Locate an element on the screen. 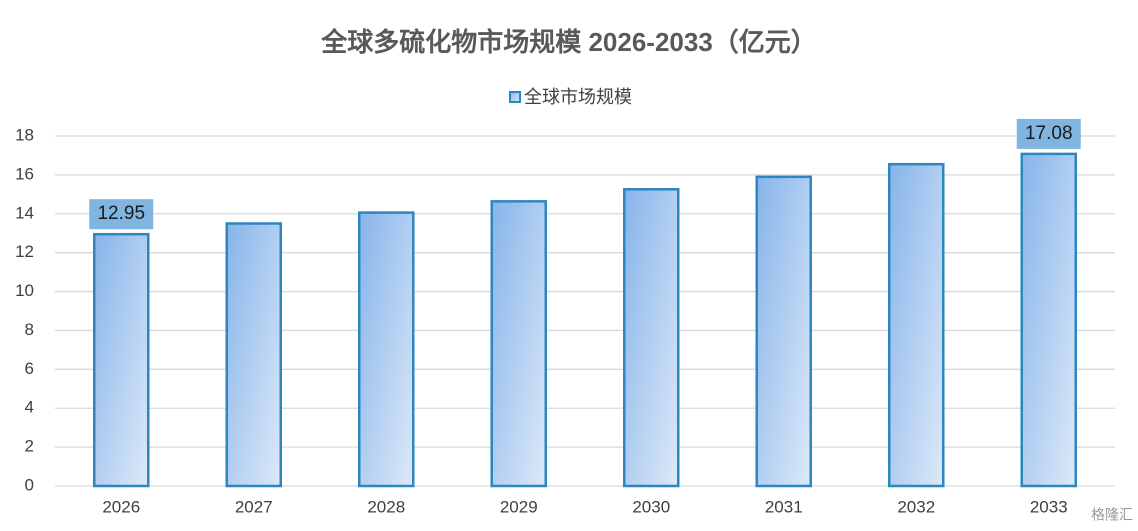 Image resolution: width=1138 pixels, height=531 pixels. x-tick-label: 2032 is located at coordinates (916, 506).